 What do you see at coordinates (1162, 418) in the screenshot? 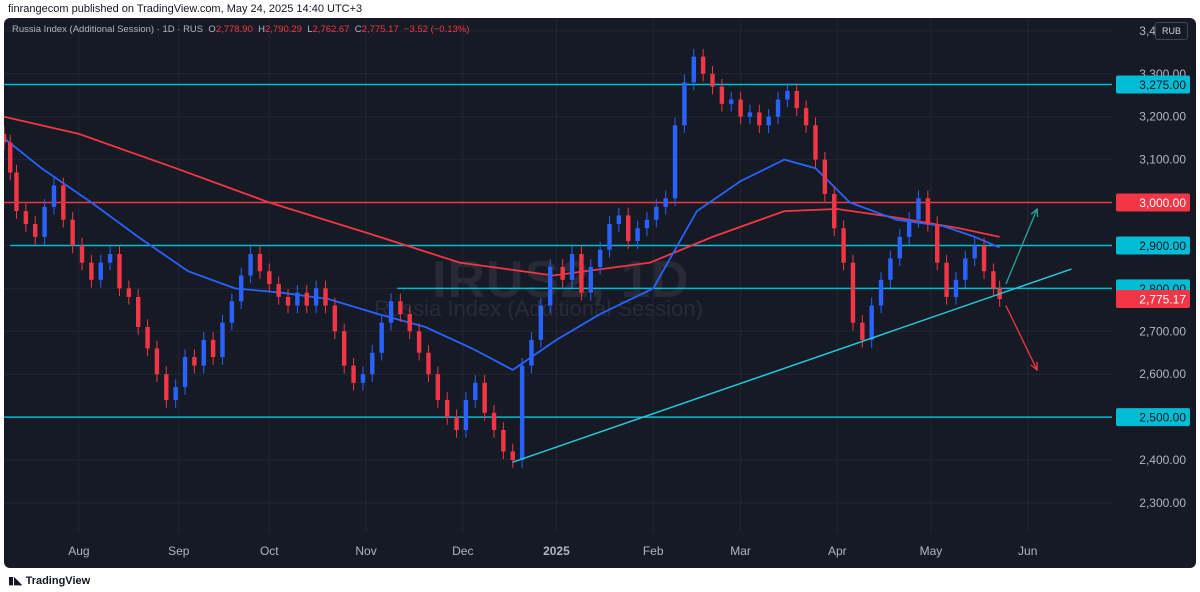
I see `price-label-text: 2,500.00` at bounding box center [1162, 418].